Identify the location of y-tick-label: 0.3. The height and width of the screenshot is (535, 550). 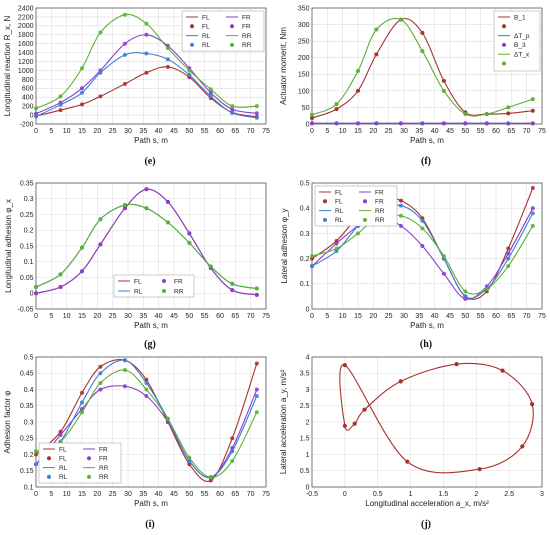
(29, 199).